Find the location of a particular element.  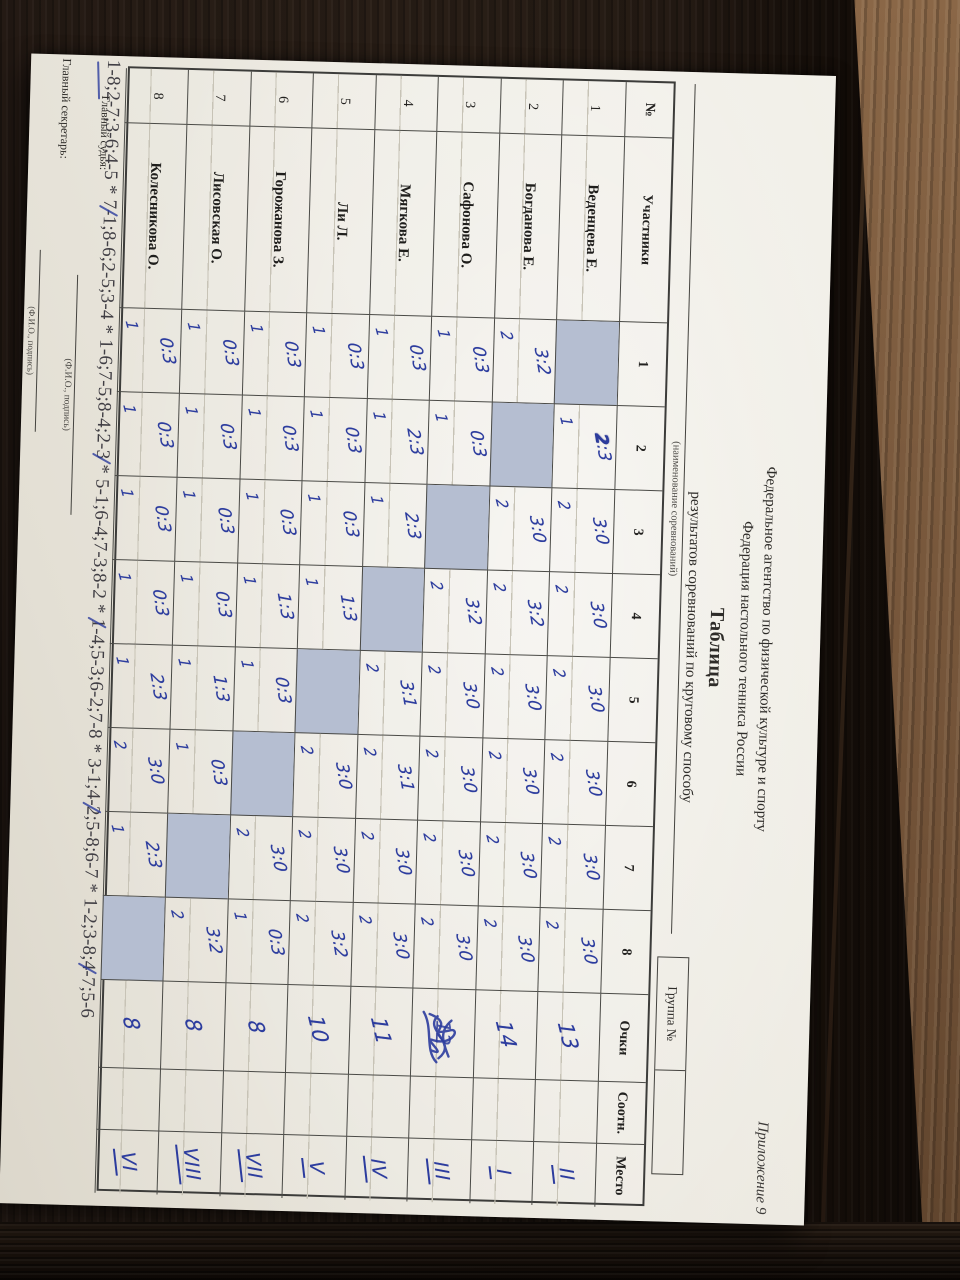

judge-sign-caption: (Ф.И.О., подпись) is located at coordinates (66, 395).